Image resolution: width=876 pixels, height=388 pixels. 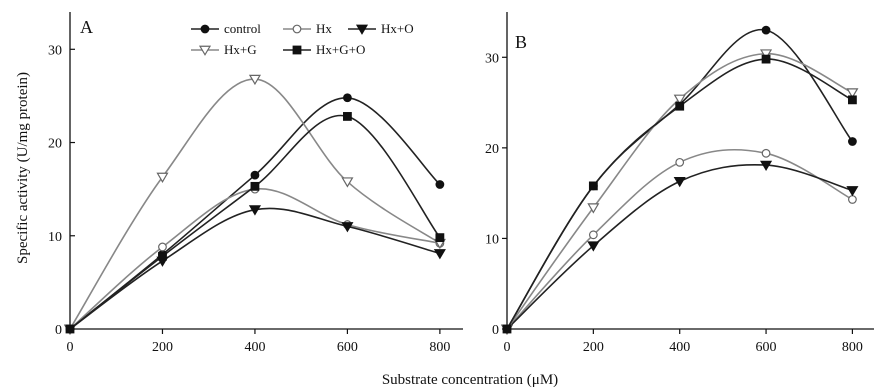 What do you see at coordinates (205, 50) in the screenshot?
I see `legend-marker-hx-plus-g` at bounding box center [205, 50].